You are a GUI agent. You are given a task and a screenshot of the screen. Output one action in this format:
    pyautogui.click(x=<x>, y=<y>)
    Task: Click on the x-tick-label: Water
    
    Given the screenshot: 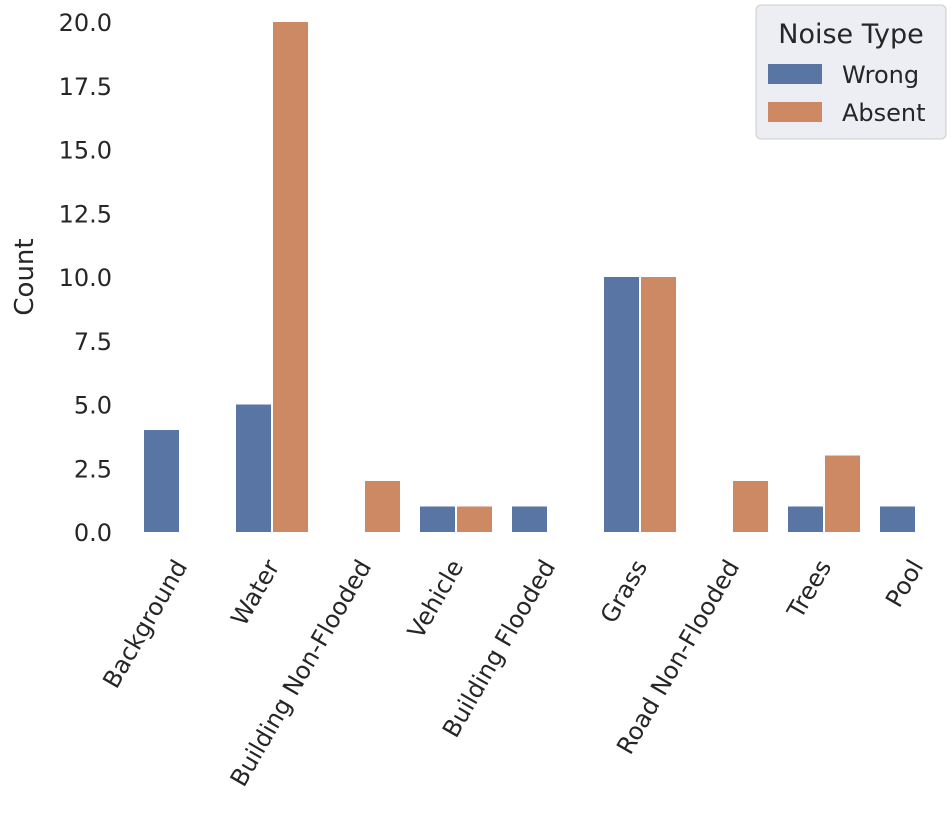 What is the action you would take?
    pyautogui.click(x=255, y=593)
    